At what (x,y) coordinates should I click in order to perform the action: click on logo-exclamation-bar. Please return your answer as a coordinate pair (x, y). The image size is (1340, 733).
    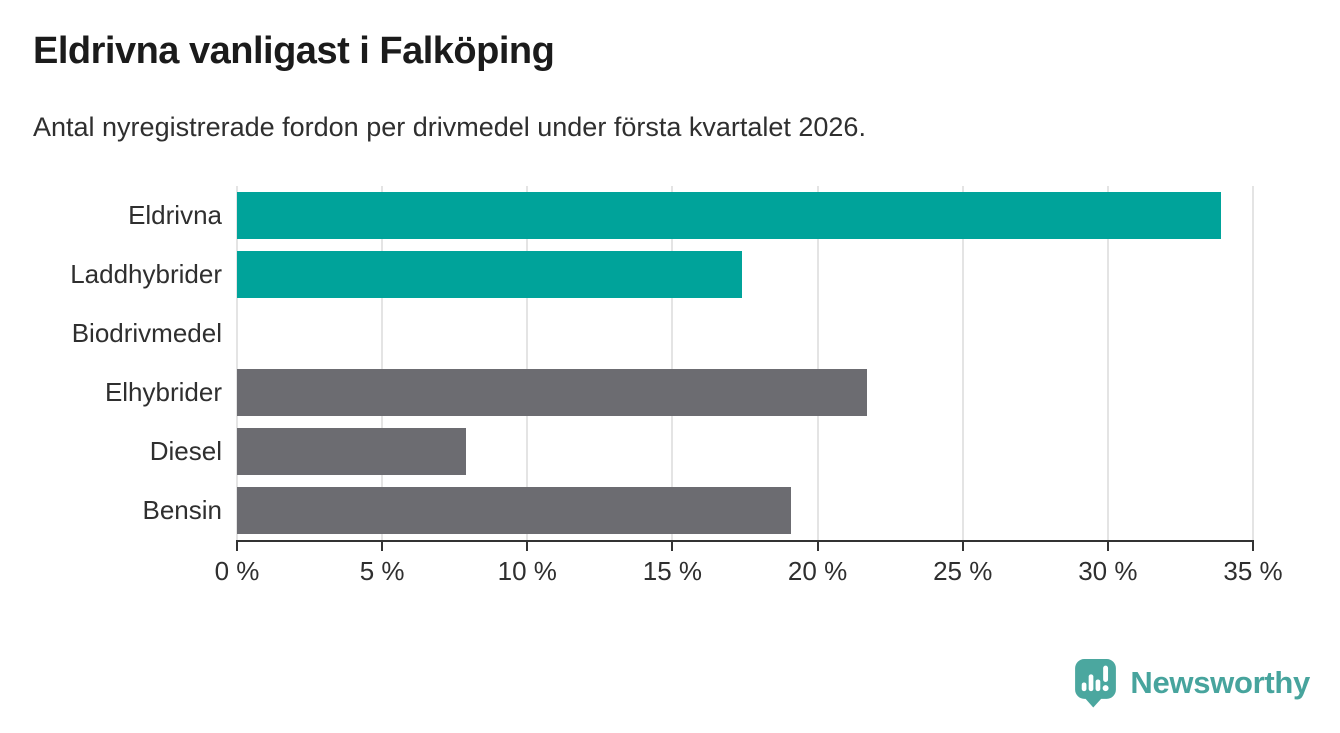
    Looking at the image, I should click on (1106, 673).